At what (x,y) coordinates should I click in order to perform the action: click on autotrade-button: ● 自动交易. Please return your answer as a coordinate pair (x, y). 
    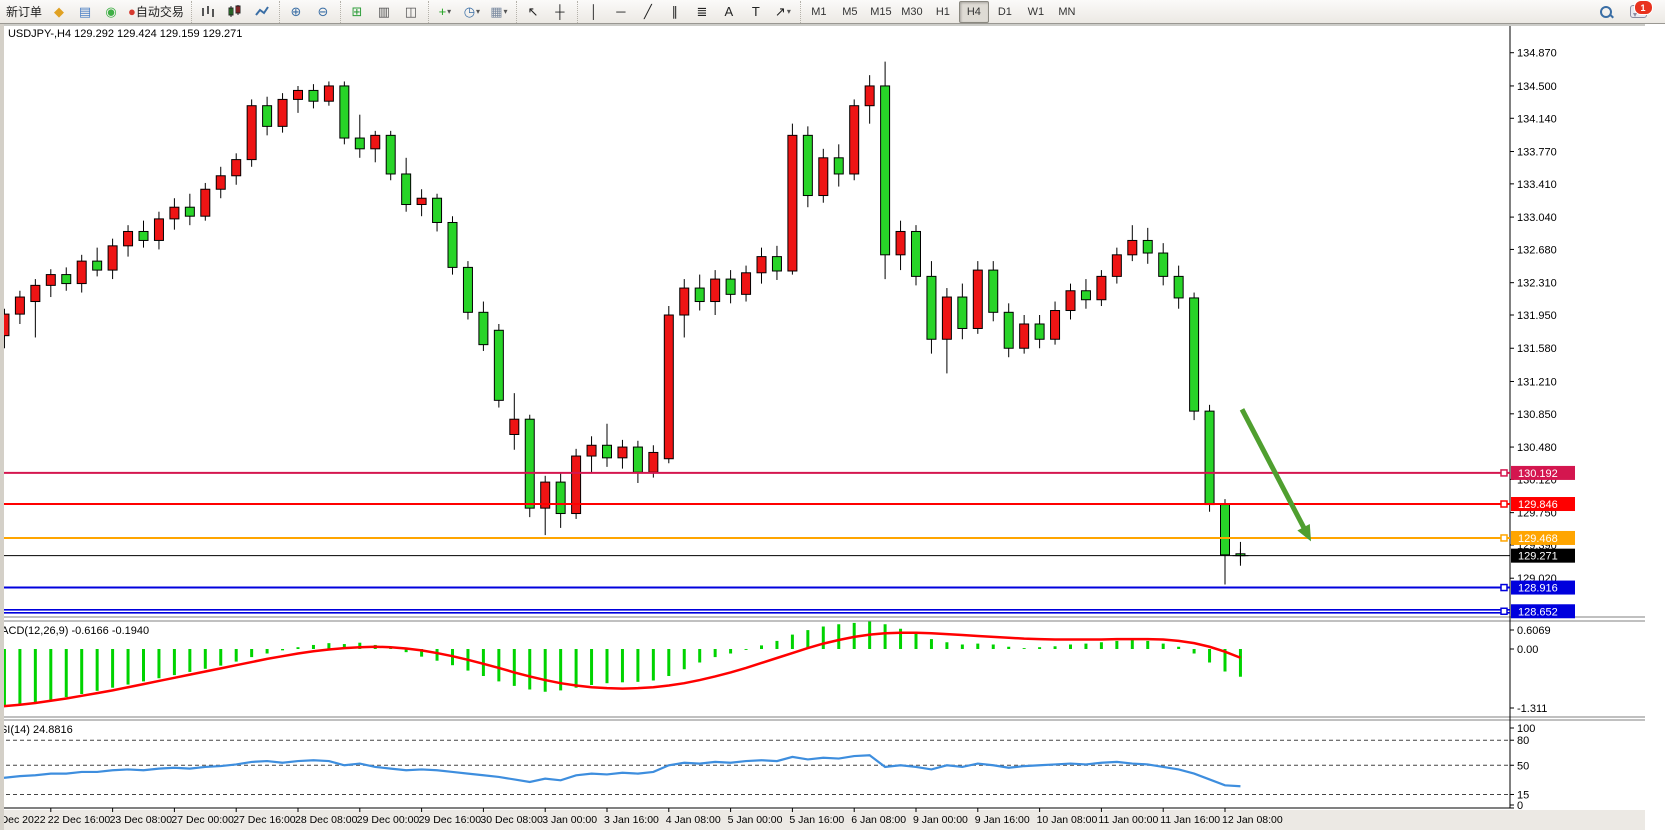
    Looking at the image, I should click on (156, 12).